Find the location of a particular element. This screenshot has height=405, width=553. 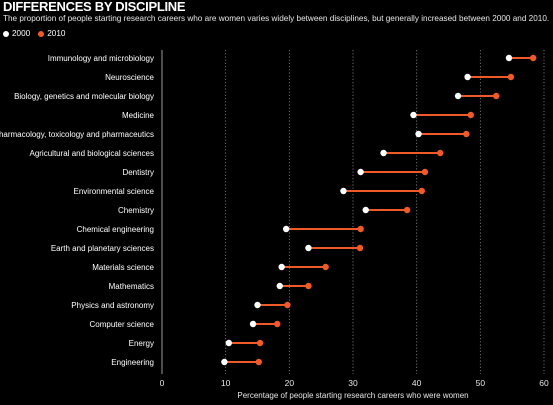

category-label: Neuroscience is located at coordinates (129, 77).